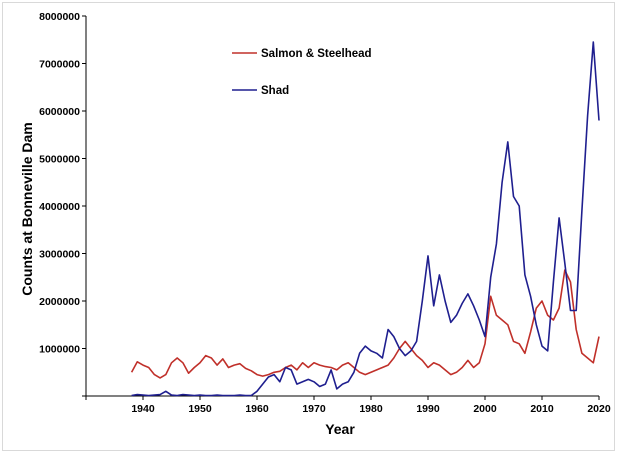 Image resolution: width=619 pixels, height=455 pixels. Describe the element at coordinates (59, 350) in the screenshot. I see `y-tick-label: 1000000` at that location.